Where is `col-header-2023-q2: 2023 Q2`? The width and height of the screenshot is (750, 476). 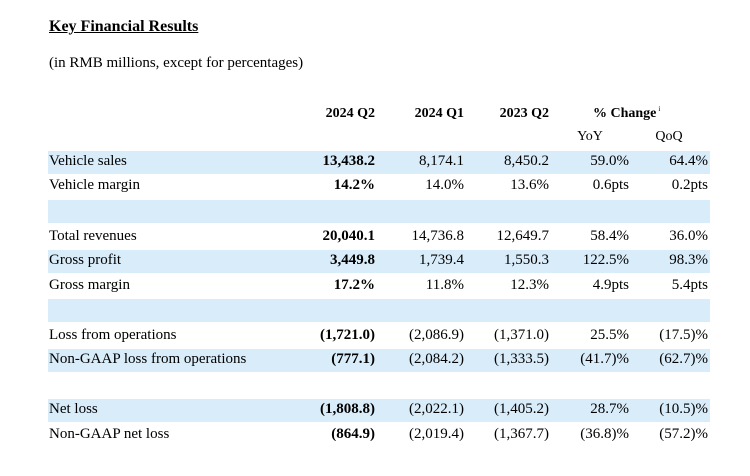
col-header-2023-q2: 2023 Q2 is located at coordinates (524, 113).